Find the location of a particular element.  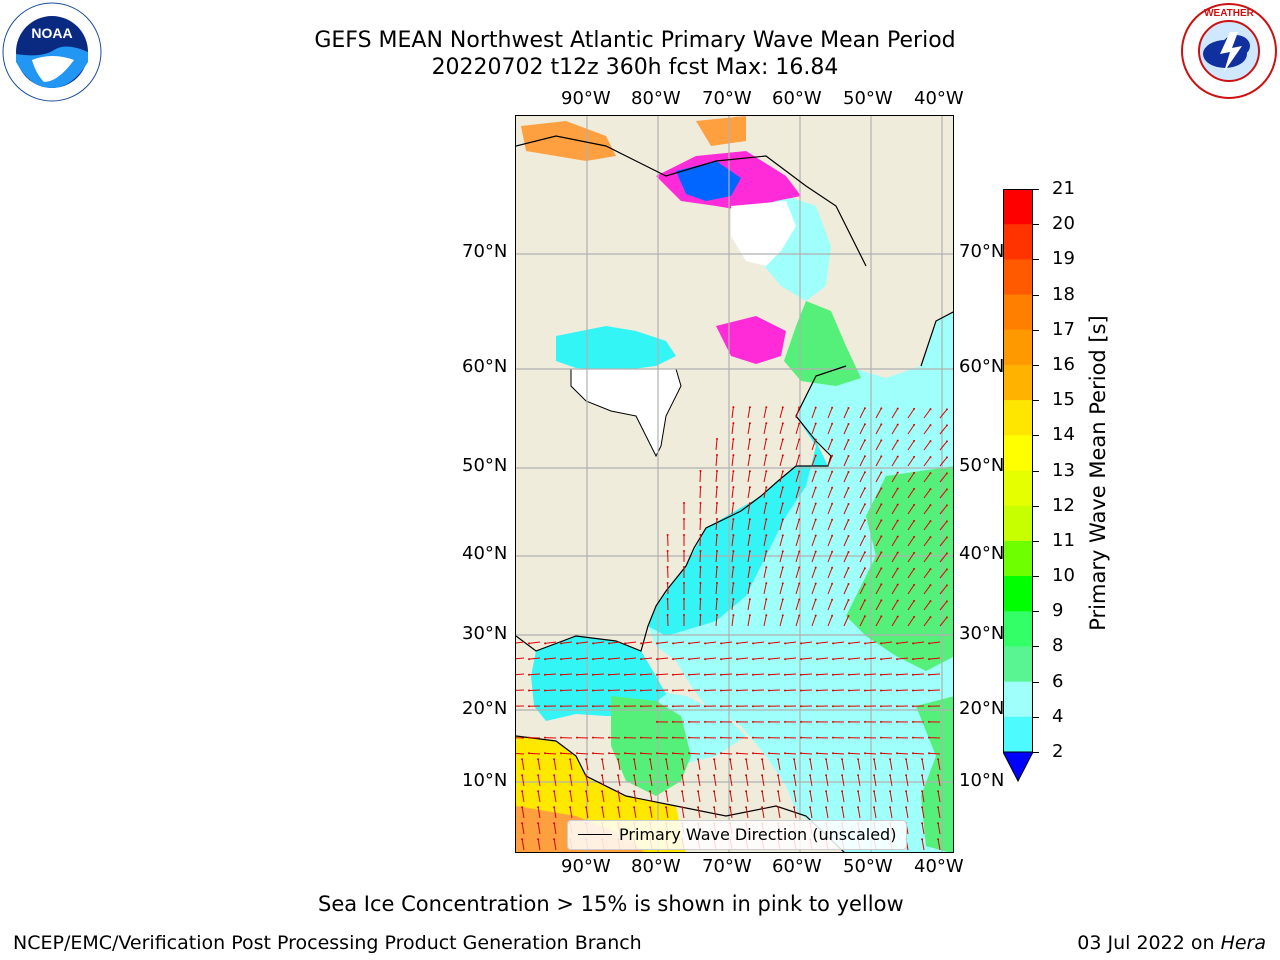

colorbar-tick-label: 15 is located at coordinates (1063, 400).